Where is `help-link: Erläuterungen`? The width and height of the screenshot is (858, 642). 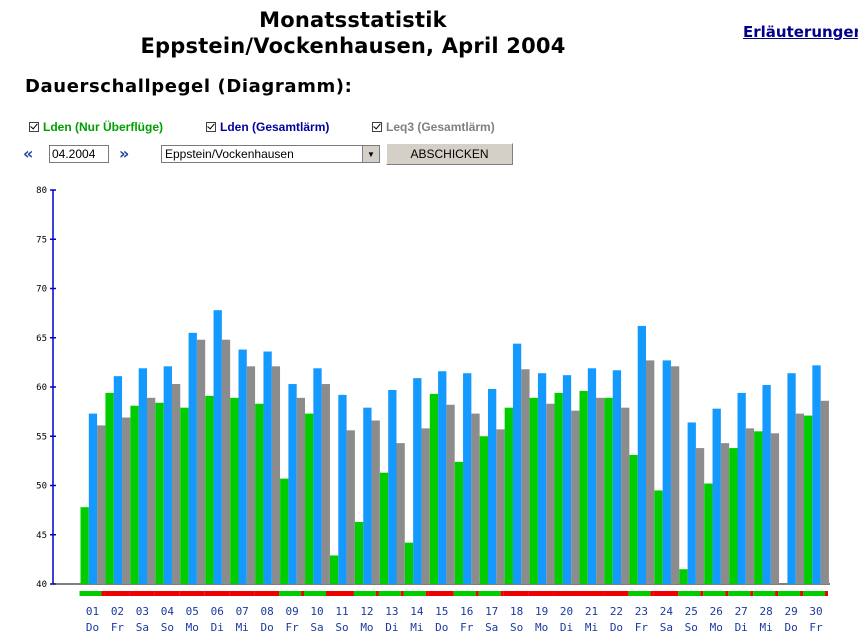 help-link: Erläuterungen is located at coordinates (800, 32).